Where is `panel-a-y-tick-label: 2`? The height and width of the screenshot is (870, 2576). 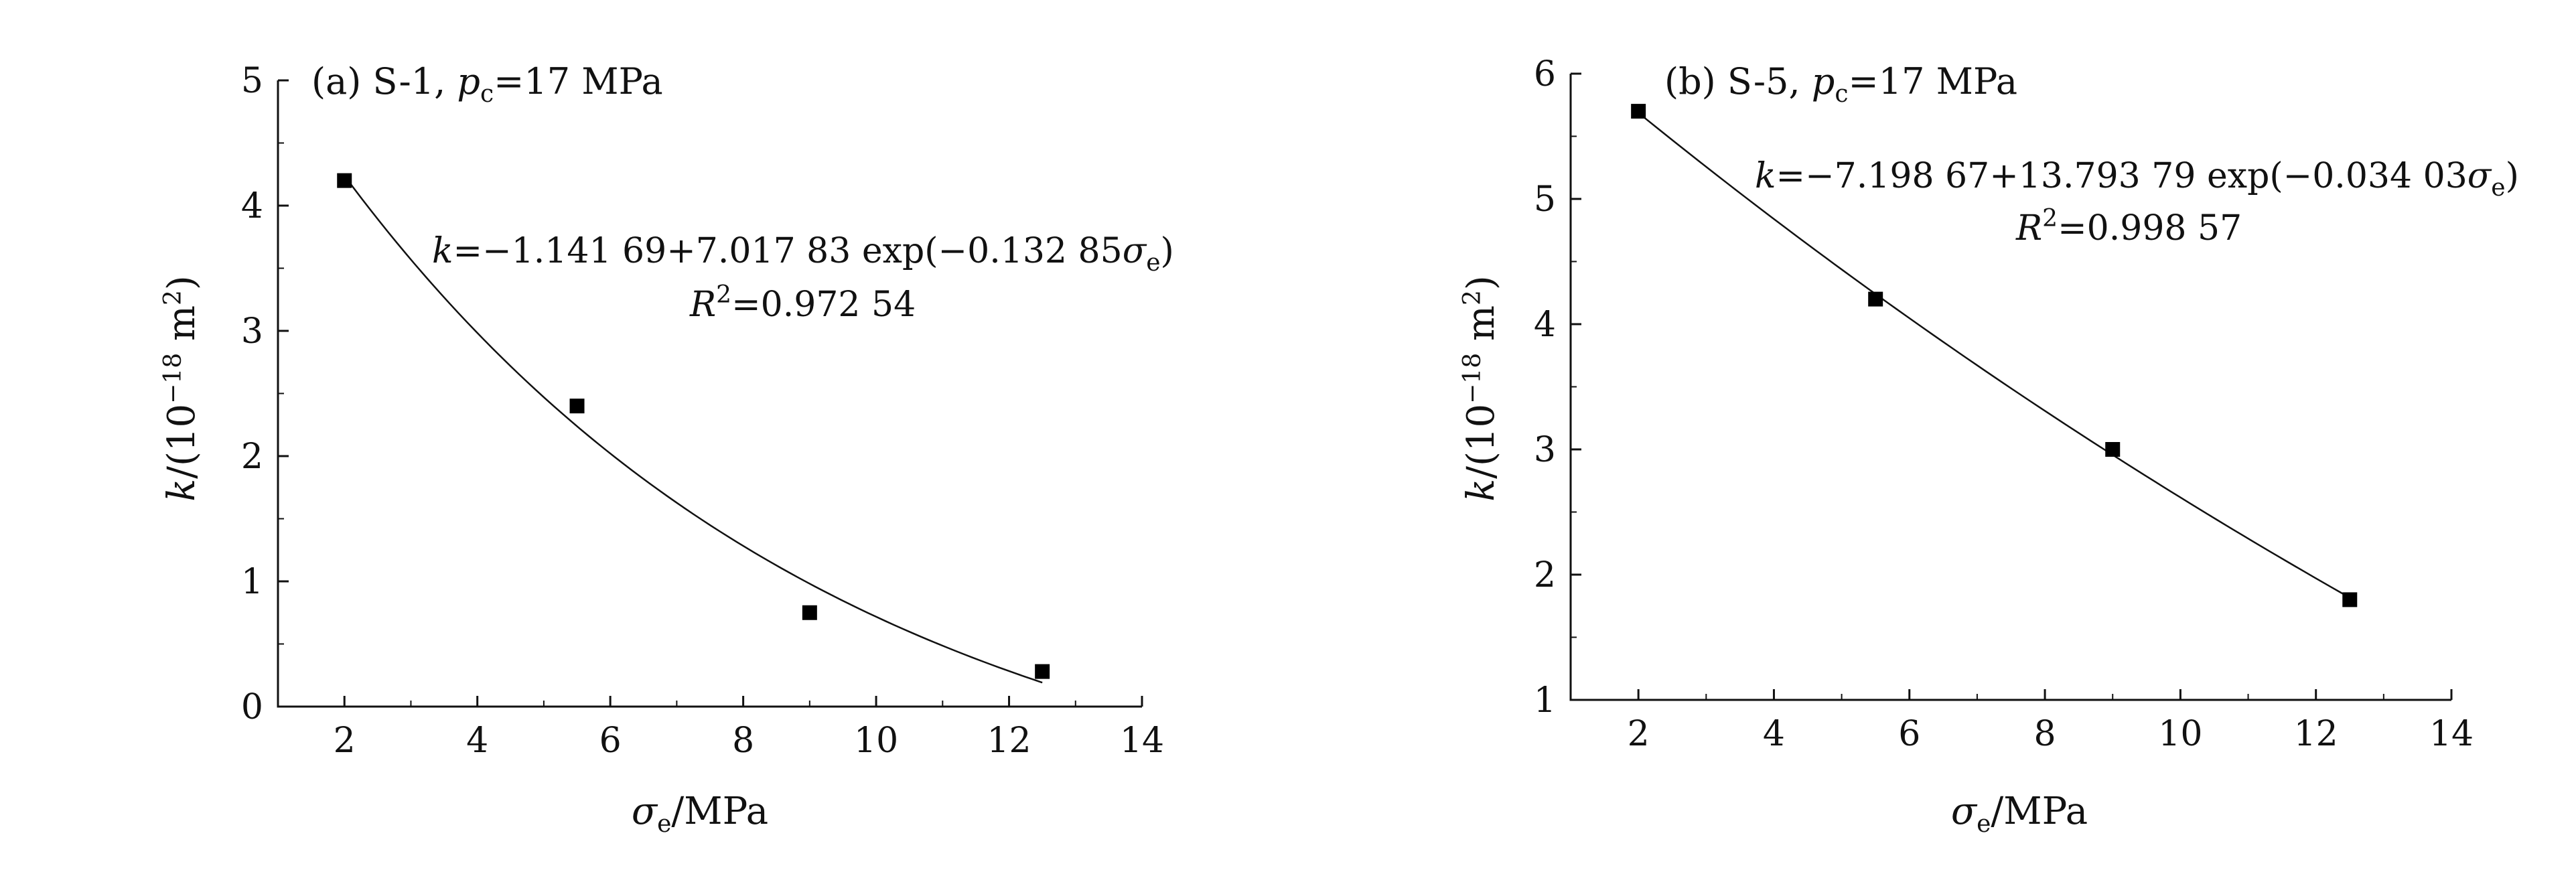 panel-a-y-tick-label: 2 is located at coordinates (252, 457).